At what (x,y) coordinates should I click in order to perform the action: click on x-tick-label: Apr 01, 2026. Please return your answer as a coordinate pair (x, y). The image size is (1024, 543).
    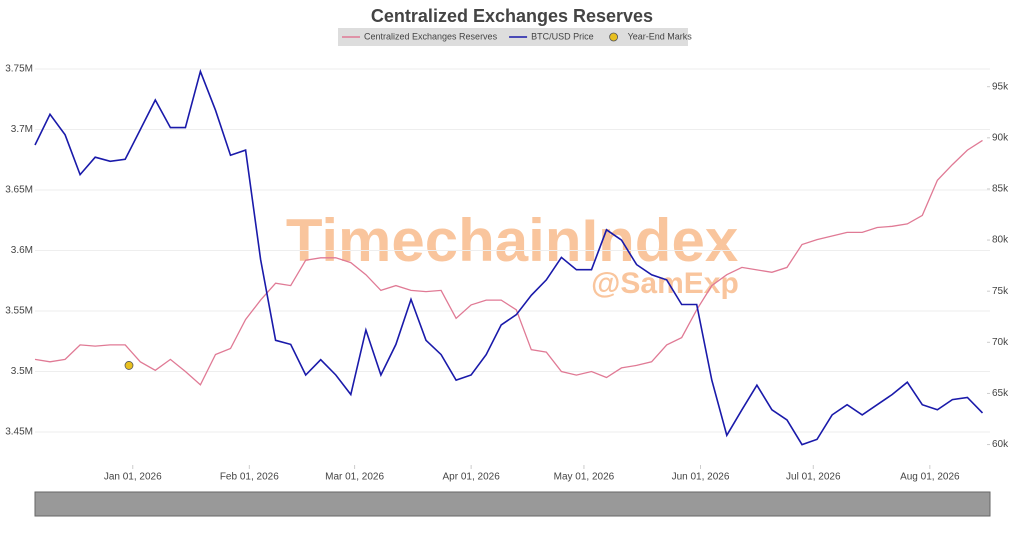
    Looking at the image, I should click on (472, 477).